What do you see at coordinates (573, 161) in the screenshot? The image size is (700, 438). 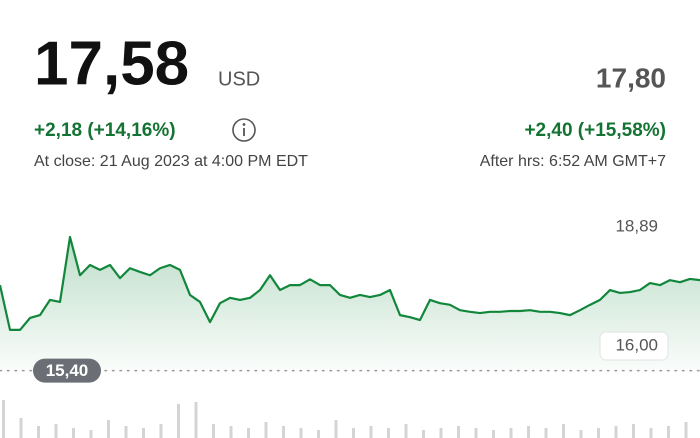 I see `after-time: After hrs: 6:52 AM GMT+7` at bounding box center [573, 161].